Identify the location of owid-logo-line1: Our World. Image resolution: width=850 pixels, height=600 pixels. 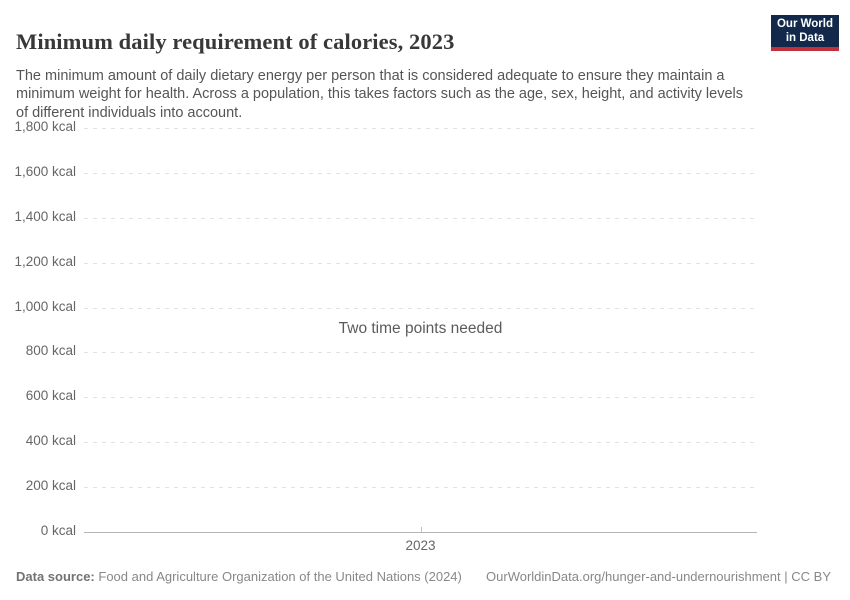
(804, 24).